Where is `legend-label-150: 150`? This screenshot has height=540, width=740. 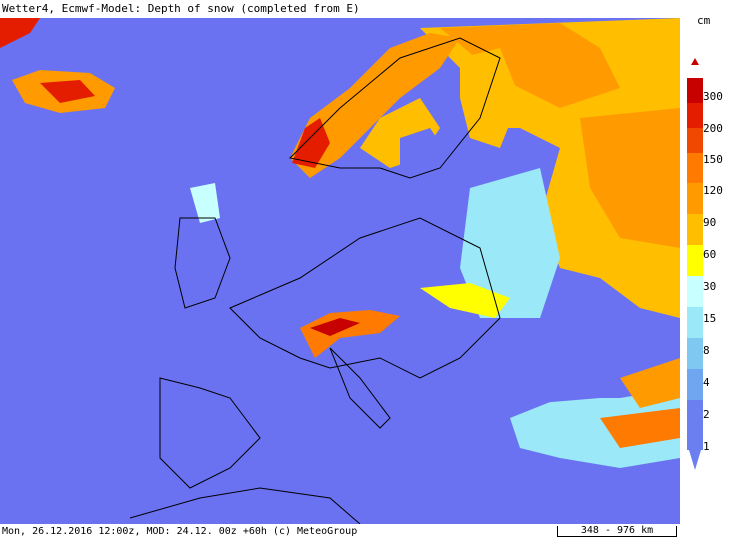
legend-label-150: 150 is located at coordinates (713, 159).